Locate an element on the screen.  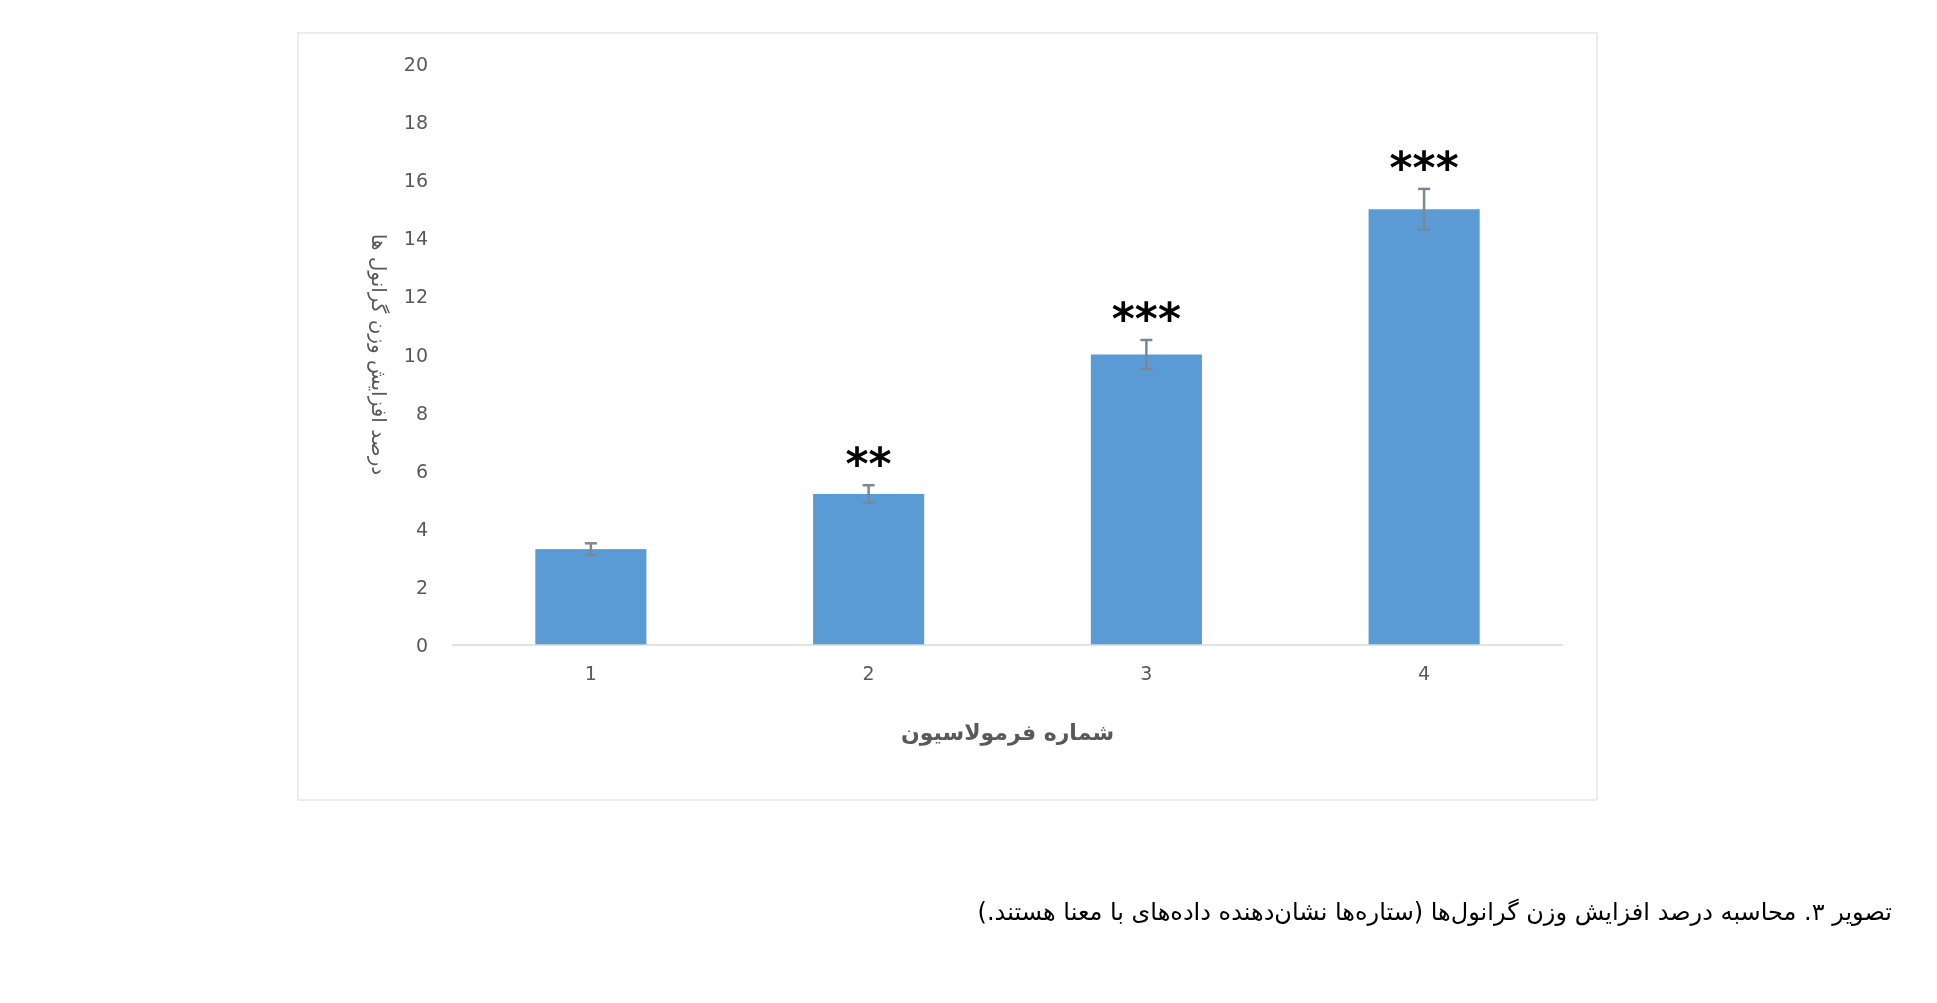
x-tick-label: 2 is located at coordinates (868, 673).